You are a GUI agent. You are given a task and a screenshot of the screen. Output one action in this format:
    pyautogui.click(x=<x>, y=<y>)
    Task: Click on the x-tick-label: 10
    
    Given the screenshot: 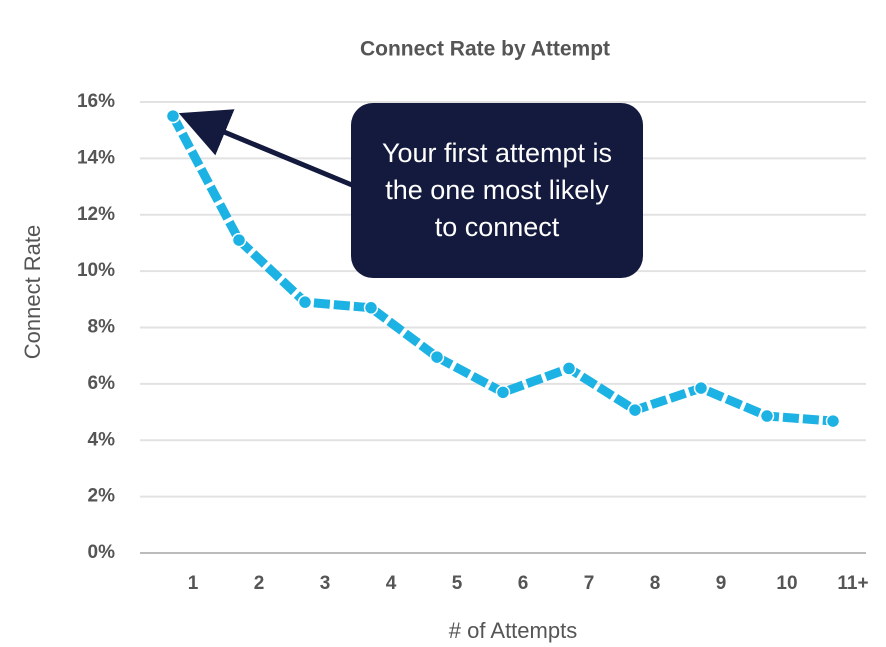 What is the action you would take?
    pyautogui.click(x=786, y=583)
    